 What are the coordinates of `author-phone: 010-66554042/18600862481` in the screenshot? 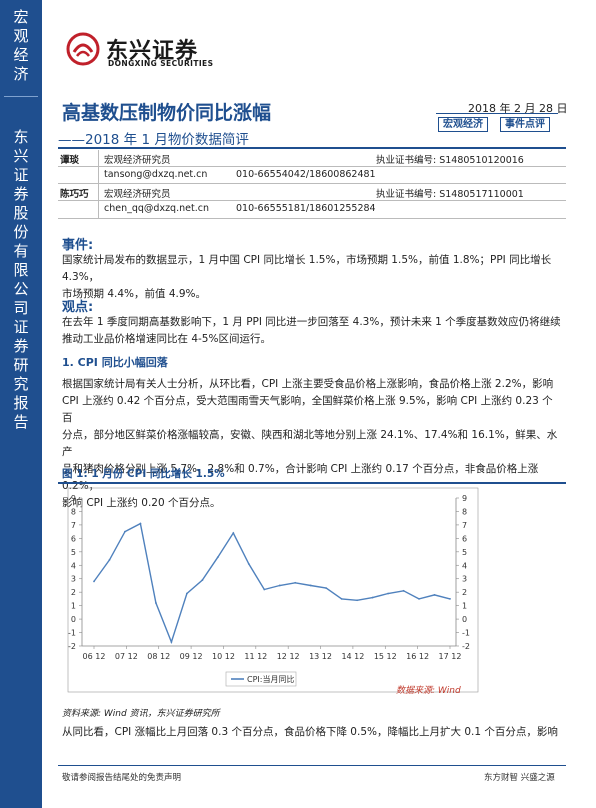 It's located at (306, 174).